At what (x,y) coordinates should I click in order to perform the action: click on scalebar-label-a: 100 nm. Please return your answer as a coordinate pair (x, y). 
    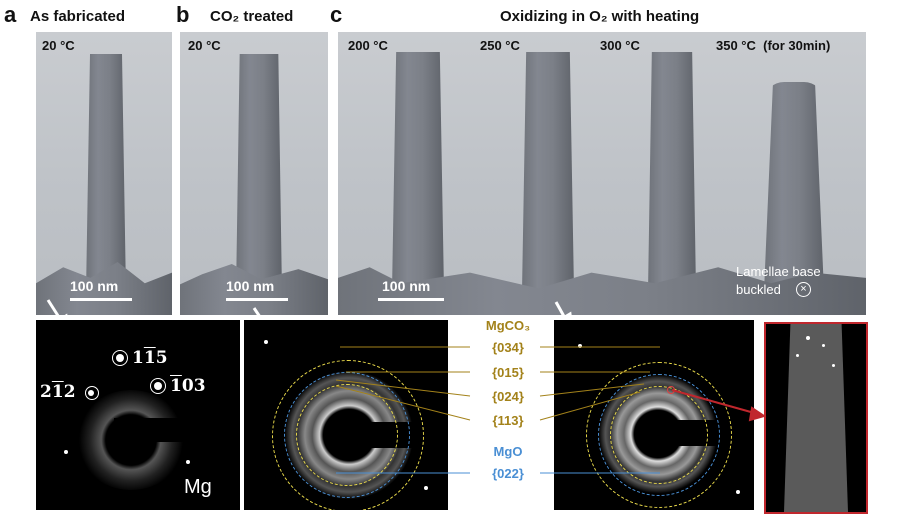
    Looking at the image, I should click on (94, 286).